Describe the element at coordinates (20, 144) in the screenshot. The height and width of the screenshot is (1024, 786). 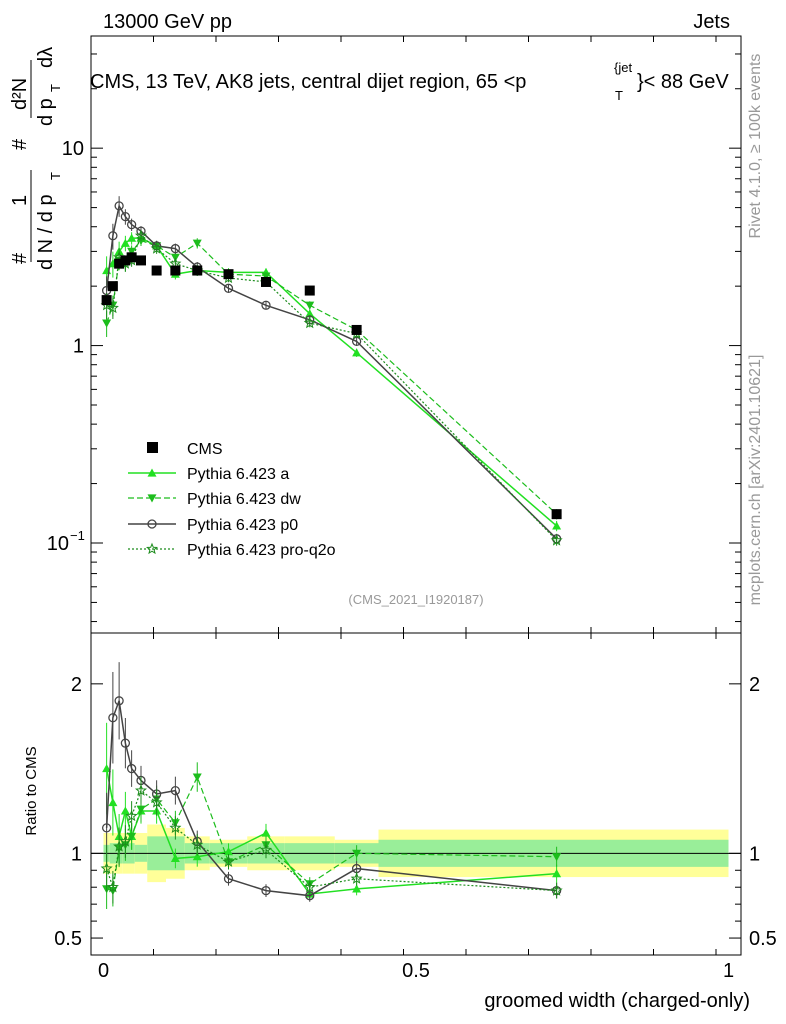
I see `ylabel-hash2: #` at that location.